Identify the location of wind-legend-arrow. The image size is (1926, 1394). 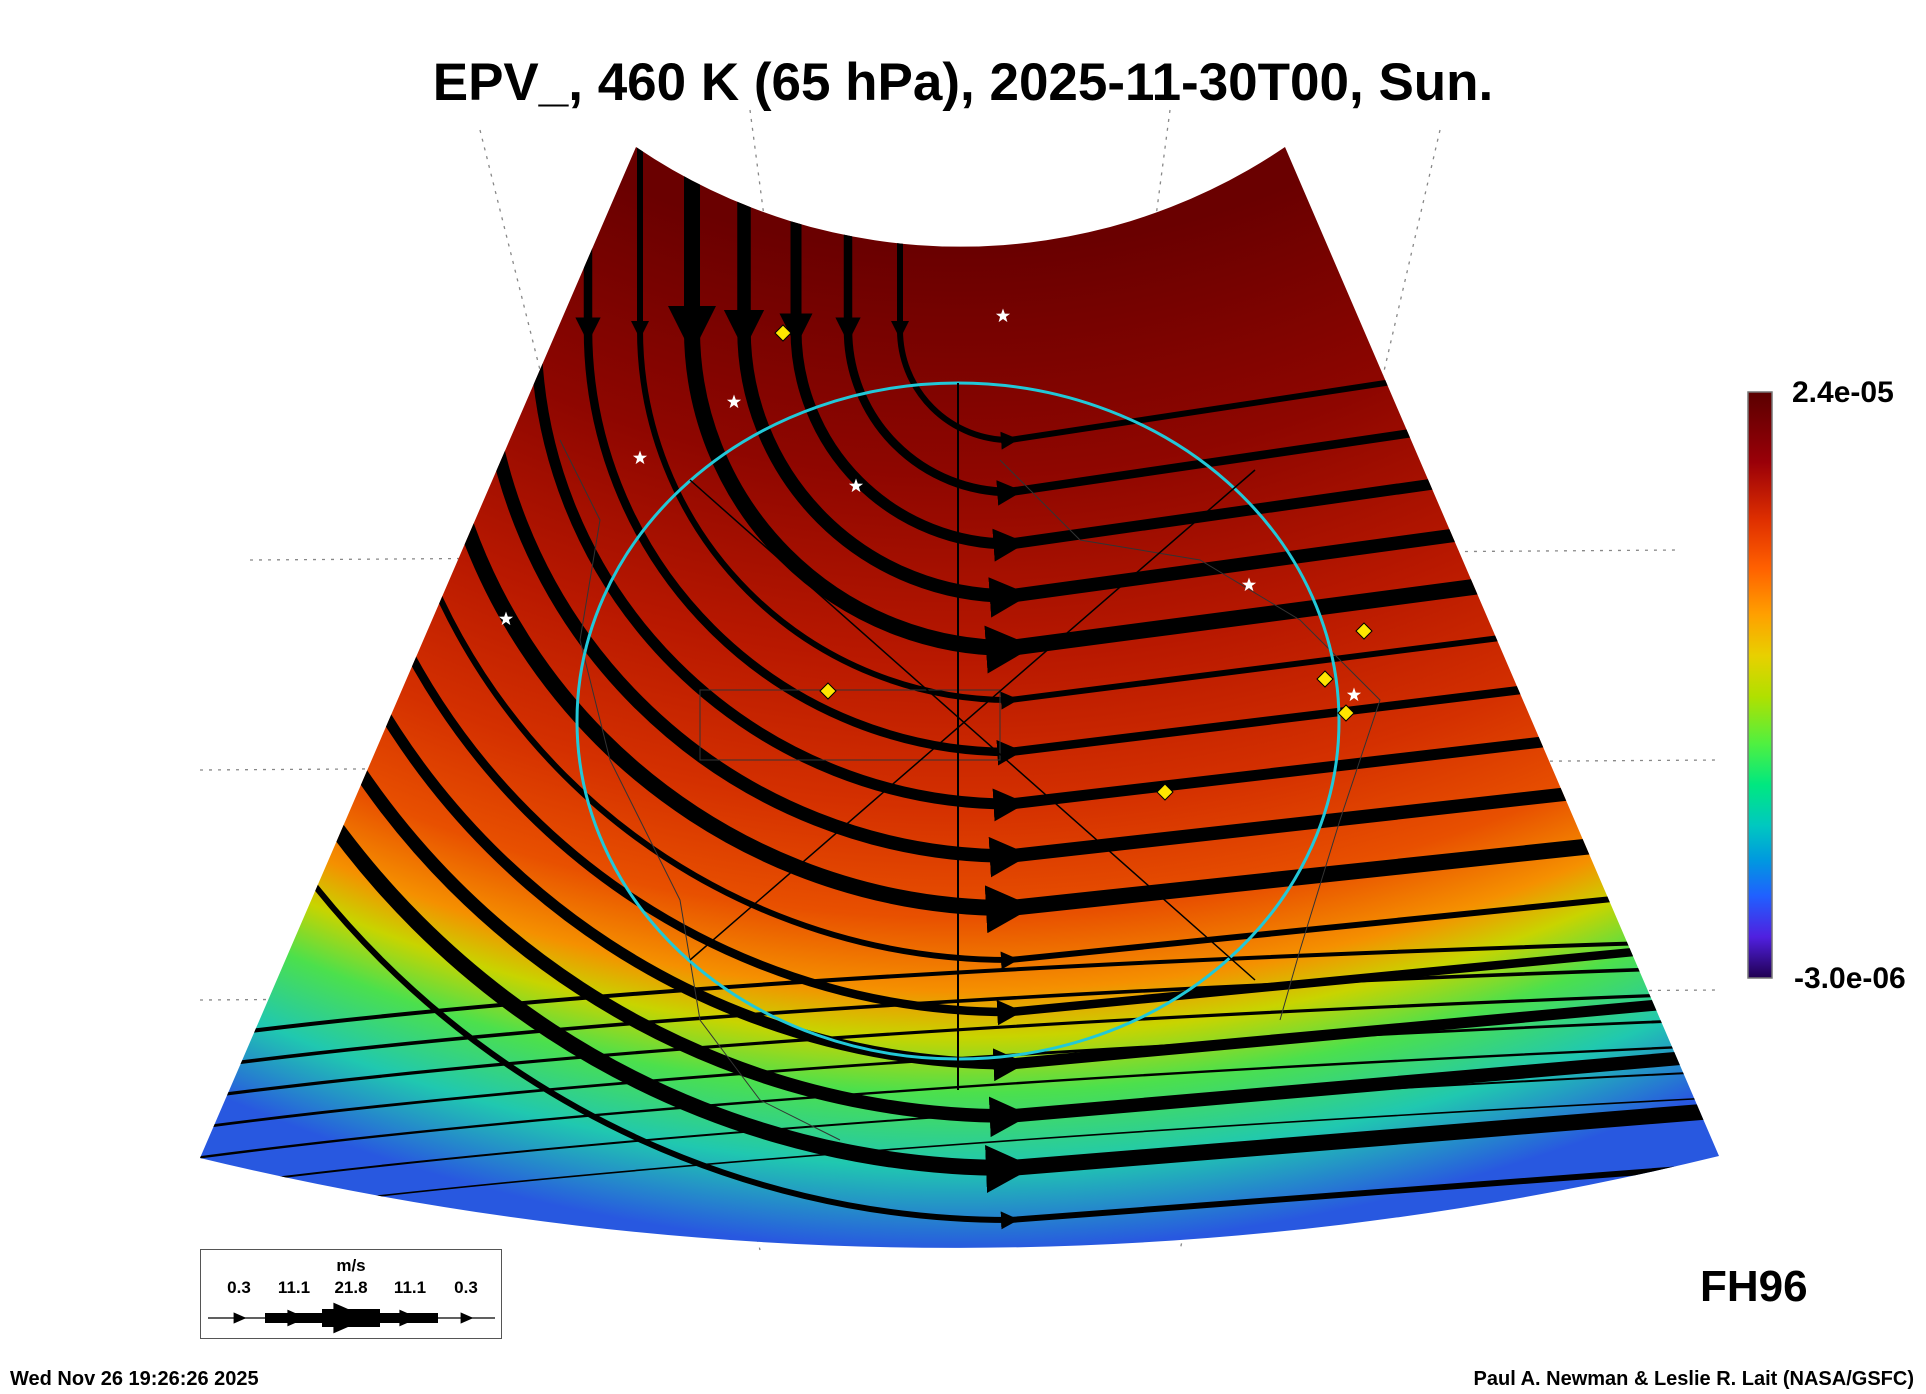
(351, 1318).